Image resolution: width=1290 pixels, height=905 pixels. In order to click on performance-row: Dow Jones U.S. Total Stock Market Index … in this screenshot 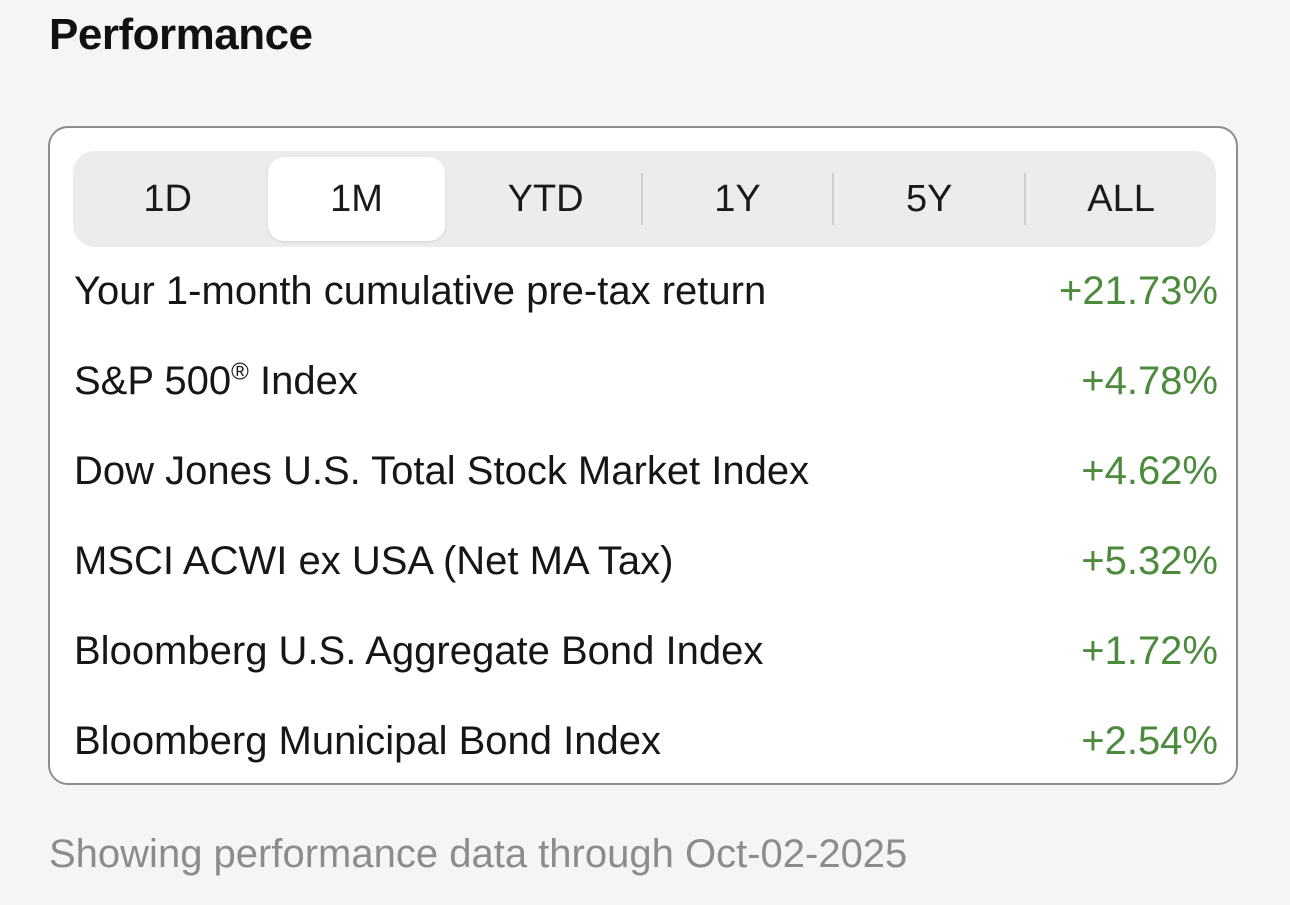, I will do `click(646, 471)`.